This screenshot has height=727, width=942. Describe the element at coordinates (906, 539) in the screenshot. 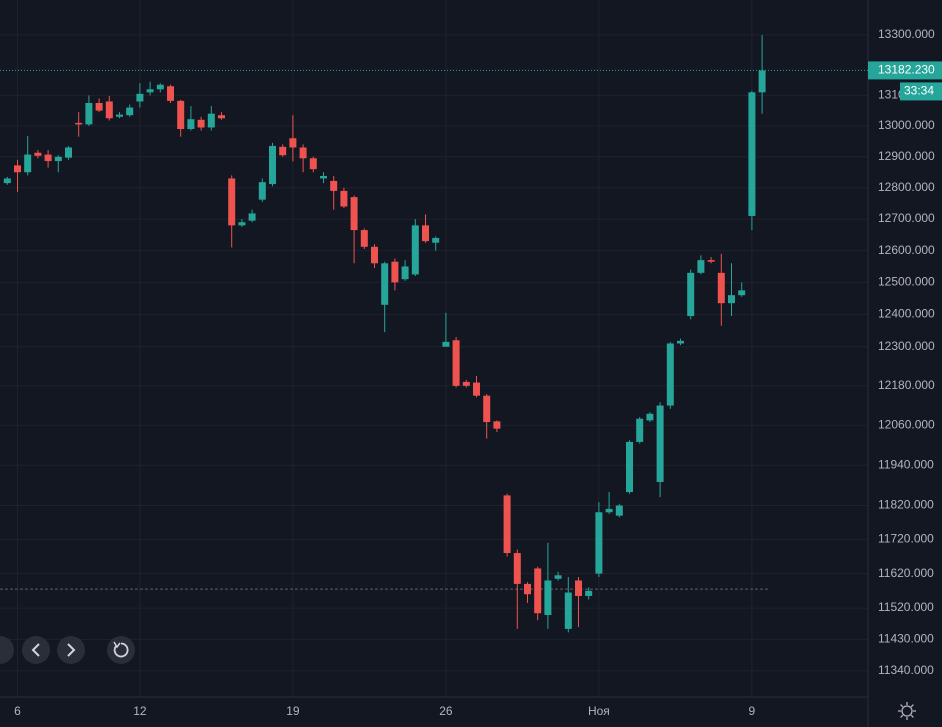

I see `y-tick-label: 11720.000` at that location.